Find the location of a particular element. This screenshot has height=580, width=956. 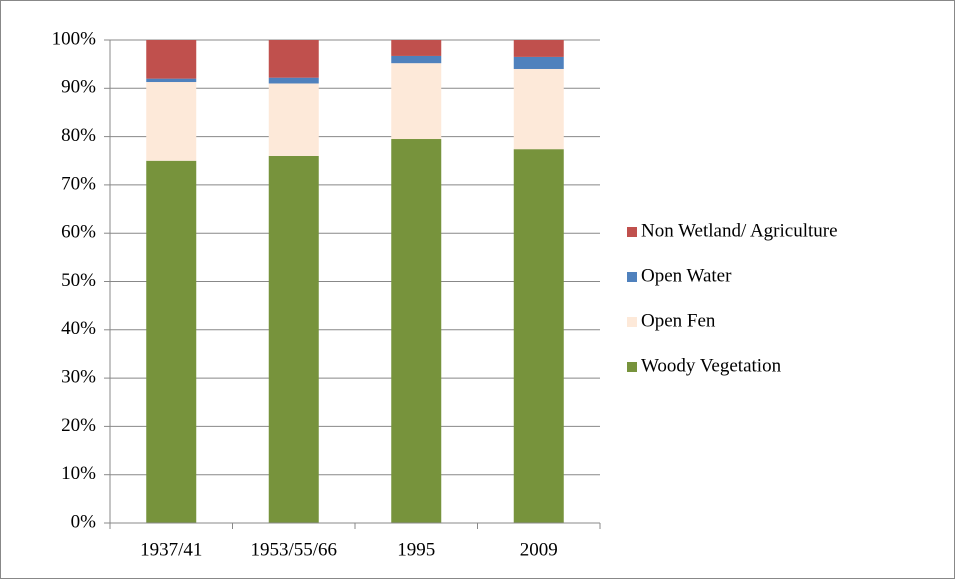

y-tick-label: 60% is located at coordinates (78, 232).